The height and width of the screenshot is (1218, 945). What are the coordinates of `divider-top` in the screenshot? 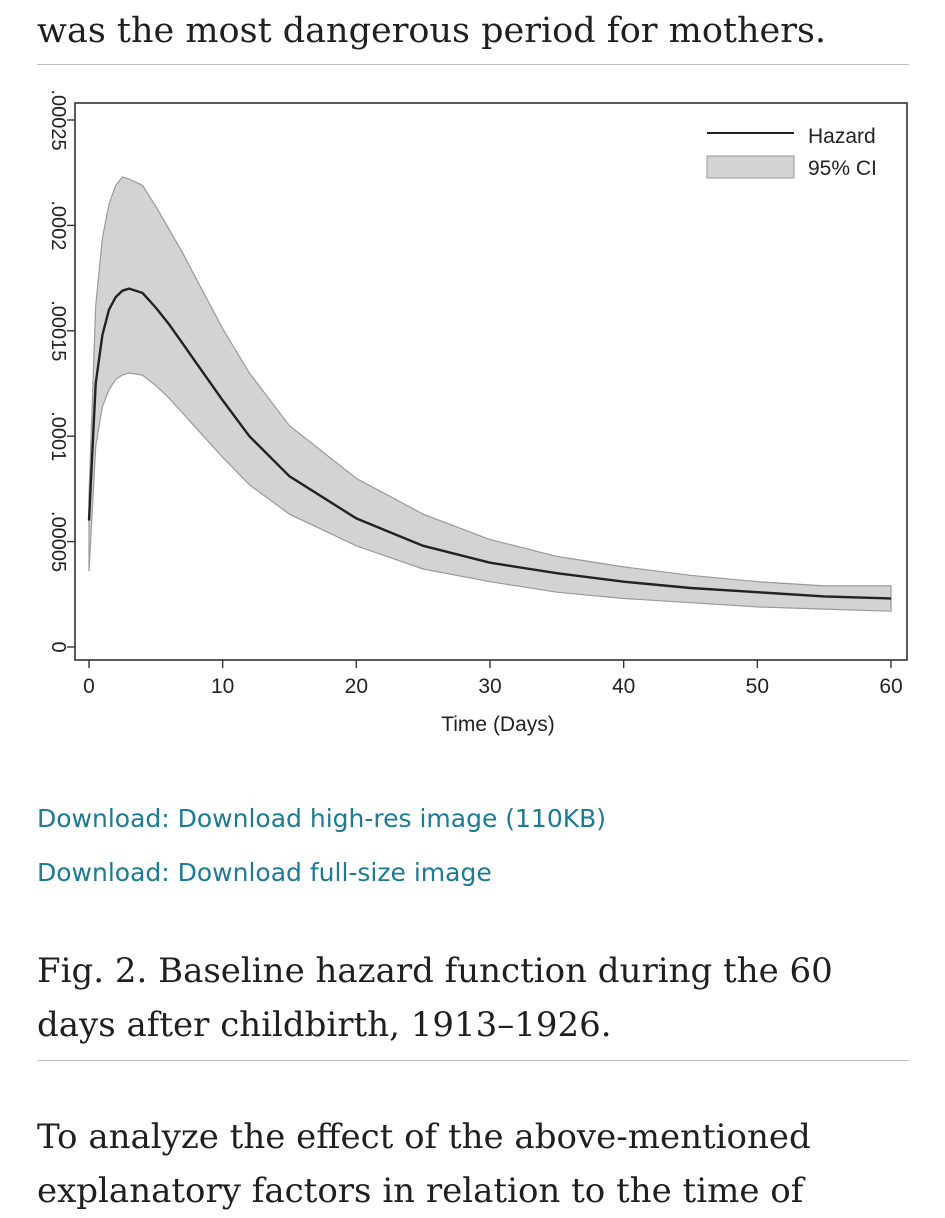 It's located at (473, 64).